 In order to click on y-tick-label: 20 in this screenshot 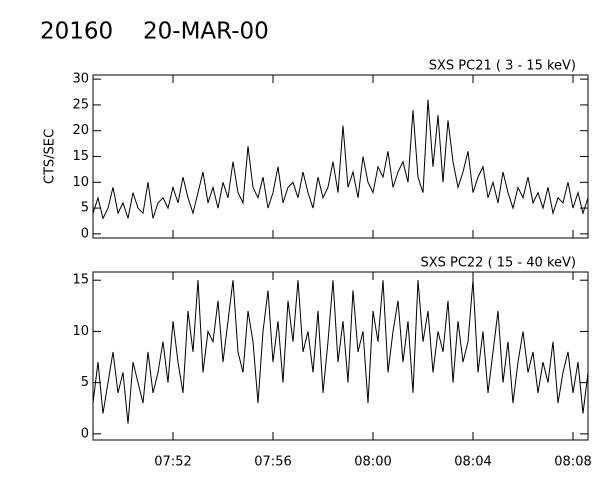, I will do `click(80, 130)`.